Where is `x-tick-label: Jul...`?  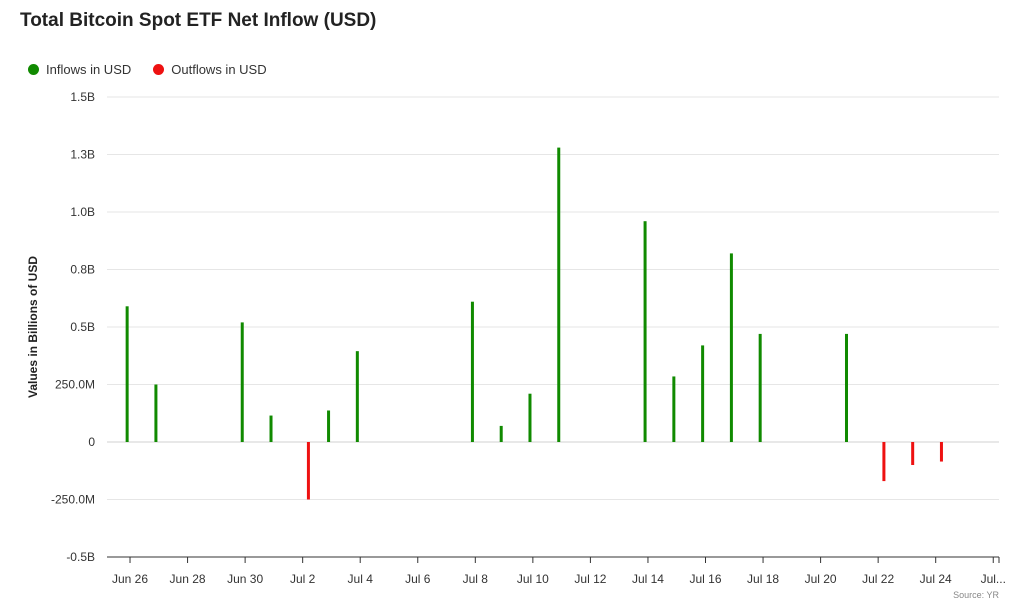 x-tick-label: Jul... is located at coordinates (993, 579).